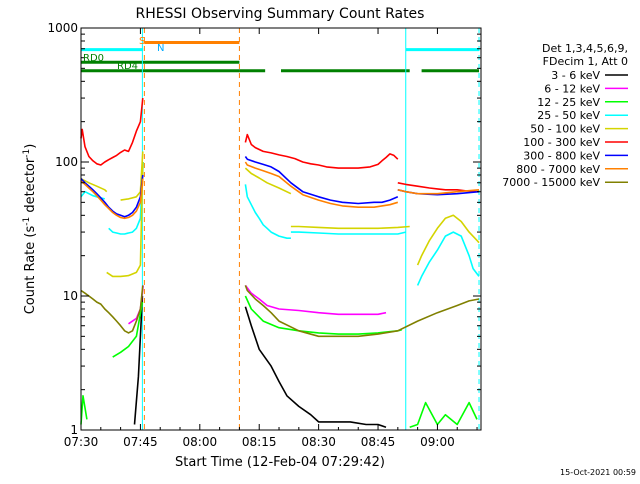  I want to click on x-axis-title: Start Time (12-Feb-04 07:29:42), so click(280, 462).